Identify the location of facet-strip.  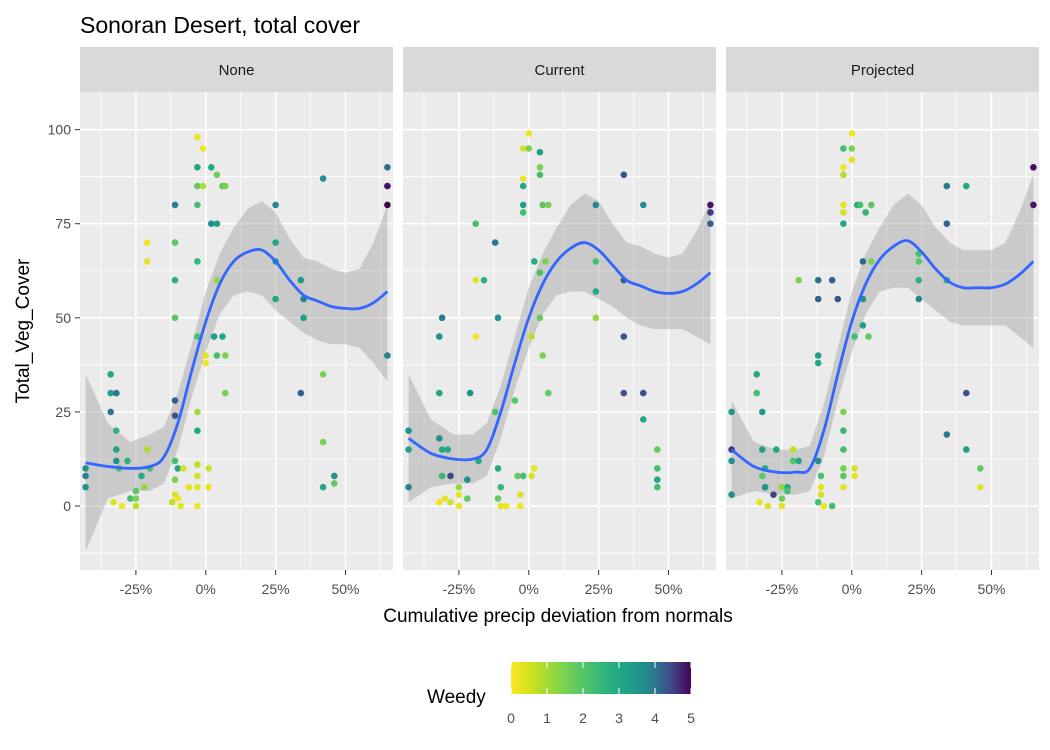
(236, 69).